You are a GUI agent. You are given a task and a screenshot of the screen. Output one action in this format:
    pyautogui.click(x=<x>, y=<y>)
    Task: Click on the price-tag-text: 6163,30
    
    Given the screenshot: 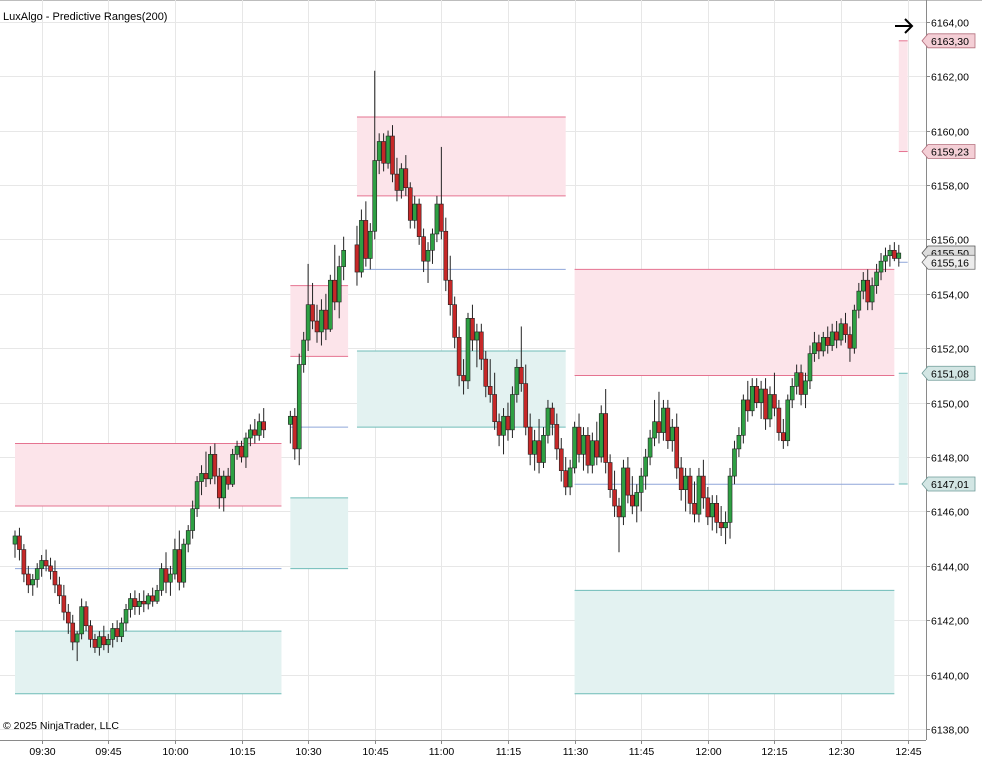 What is the action you would take?
    pyautogui.click(x=950, y=42)
    